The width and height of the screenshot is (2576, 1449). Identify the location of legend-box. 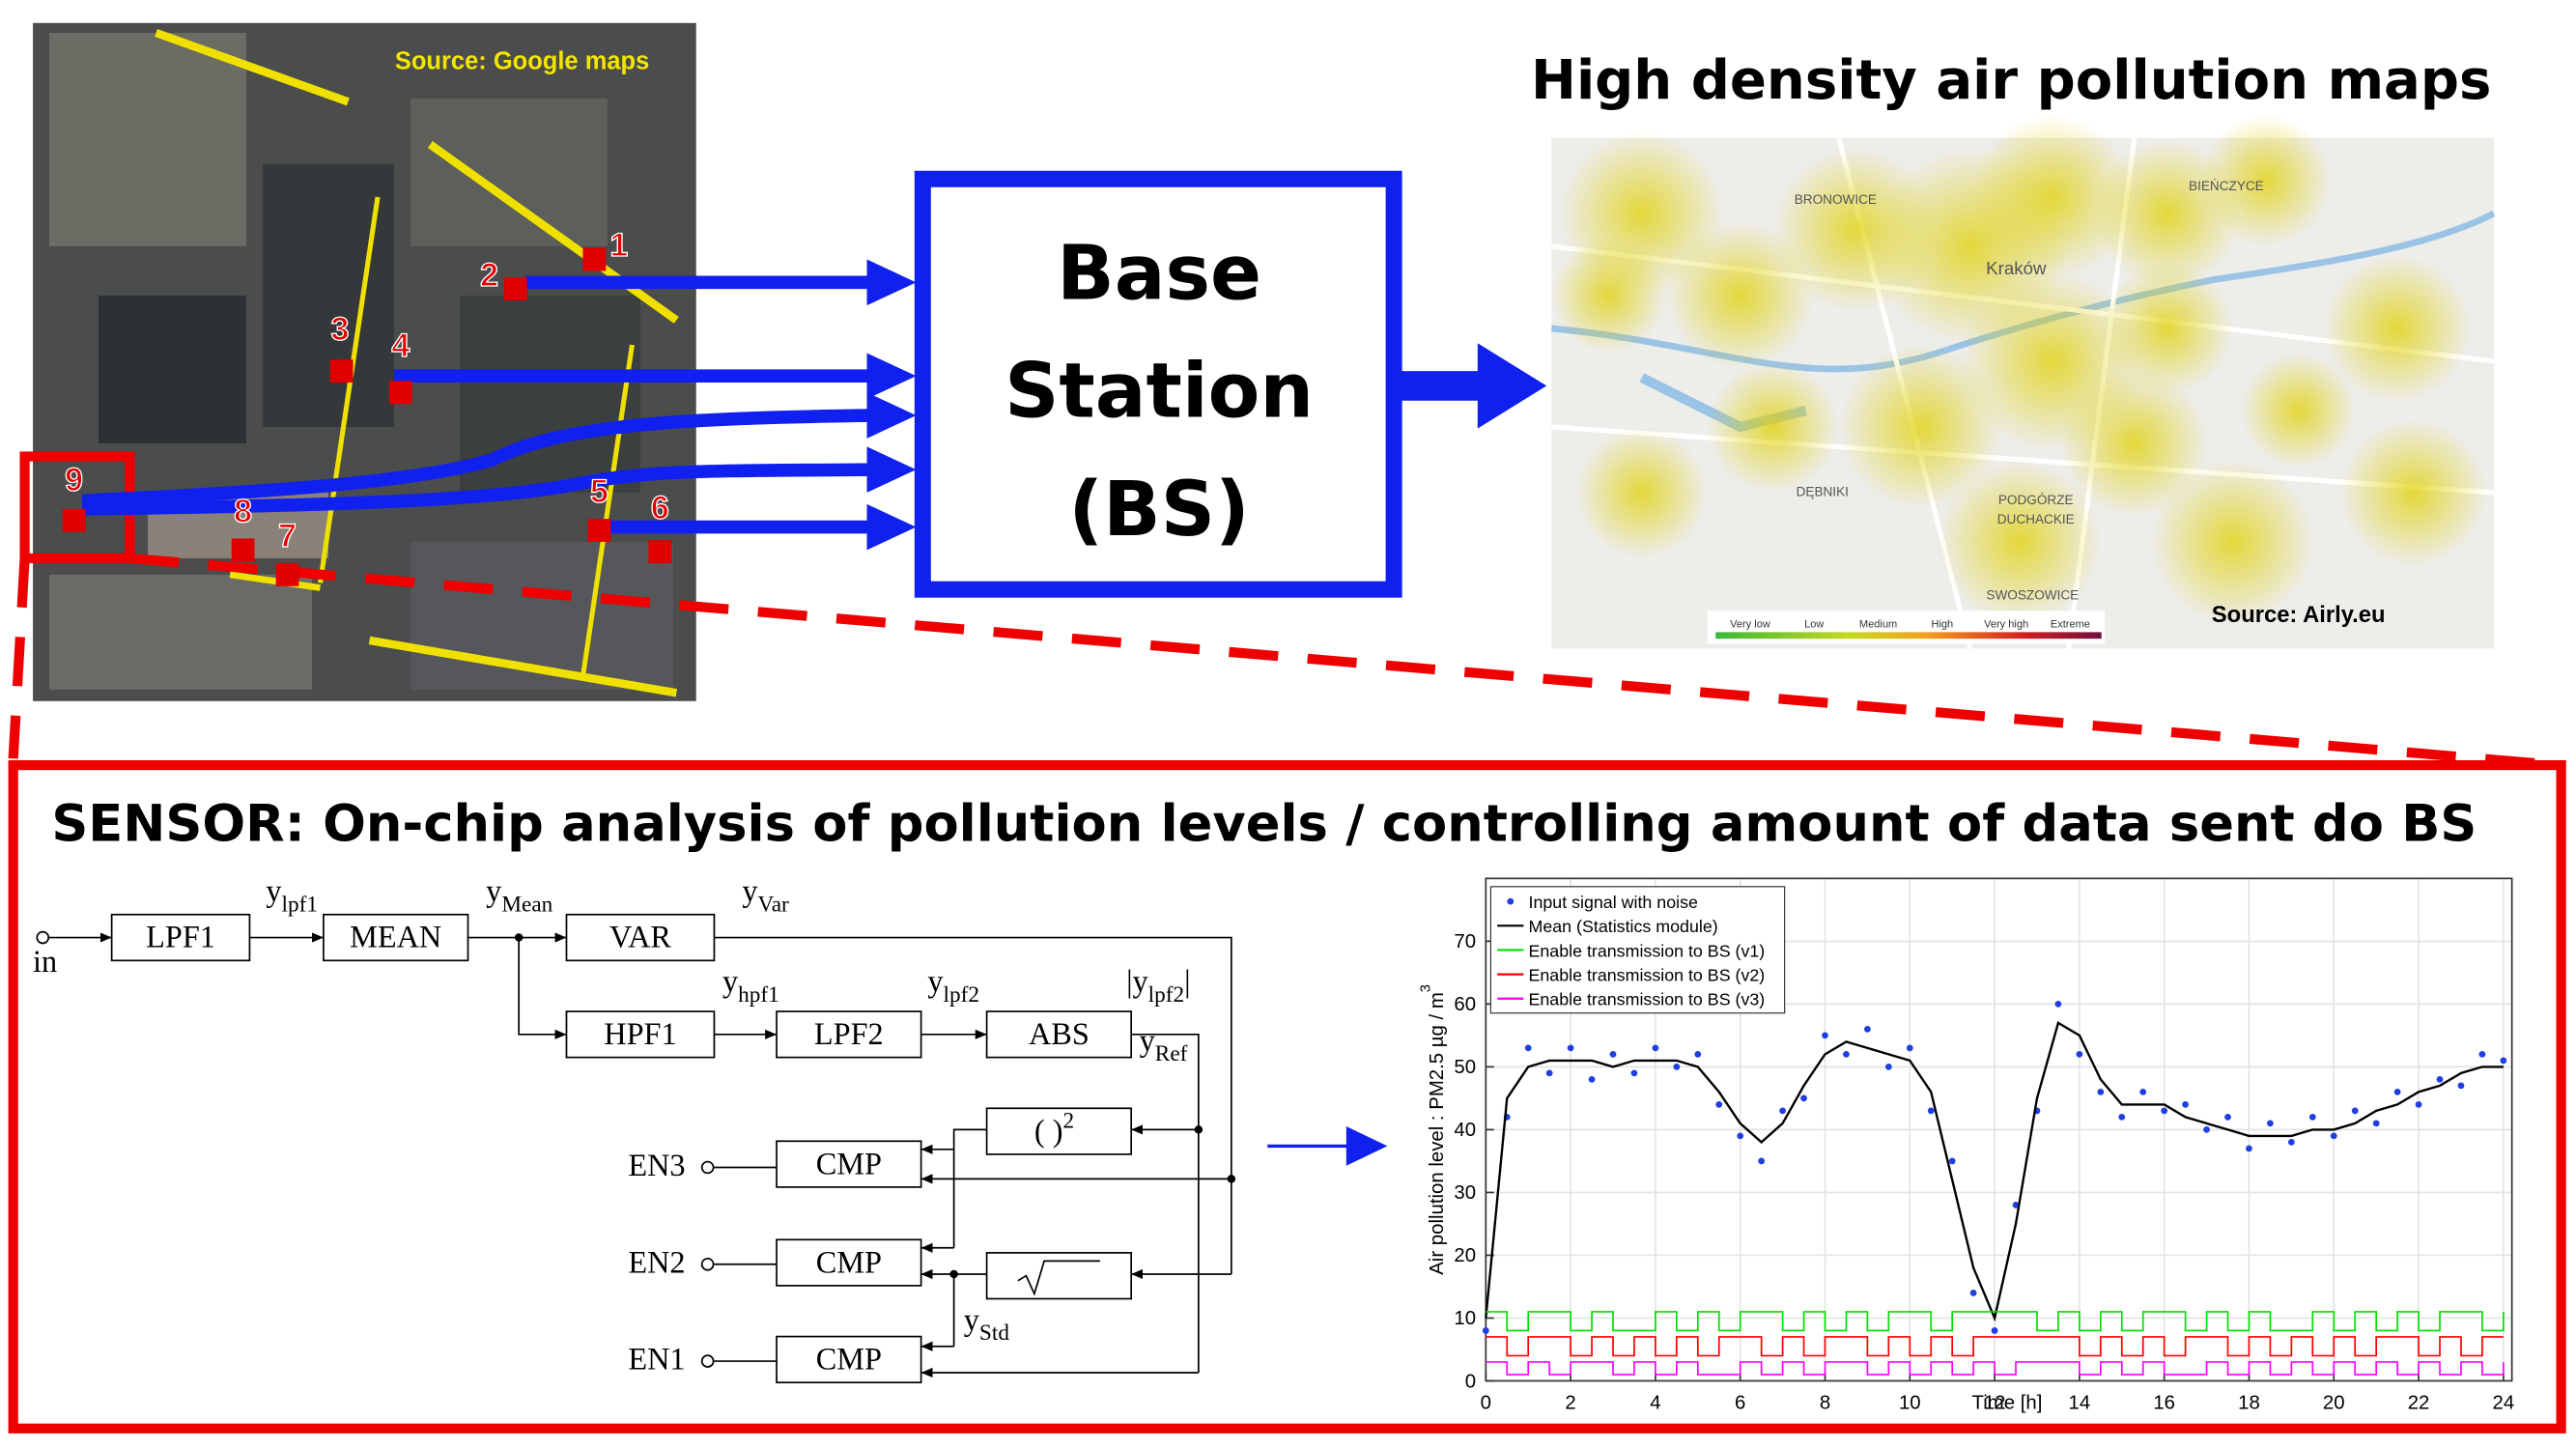
(1637, 950).